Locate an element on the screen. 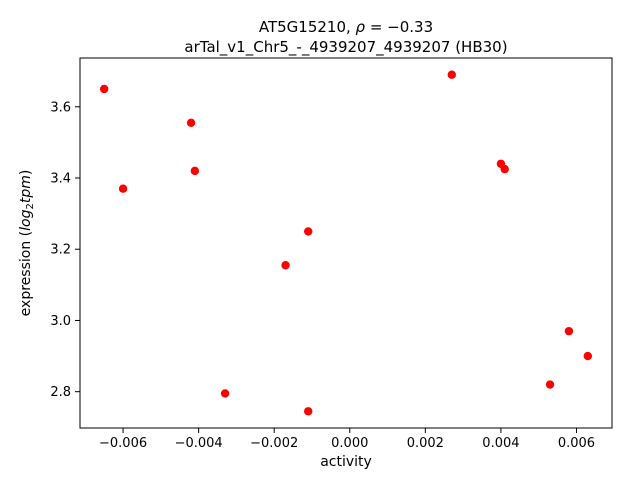 The height and width of the screenshot is (480, 640). x-tick-label: 0.000 is located at coordinates (349, 443).